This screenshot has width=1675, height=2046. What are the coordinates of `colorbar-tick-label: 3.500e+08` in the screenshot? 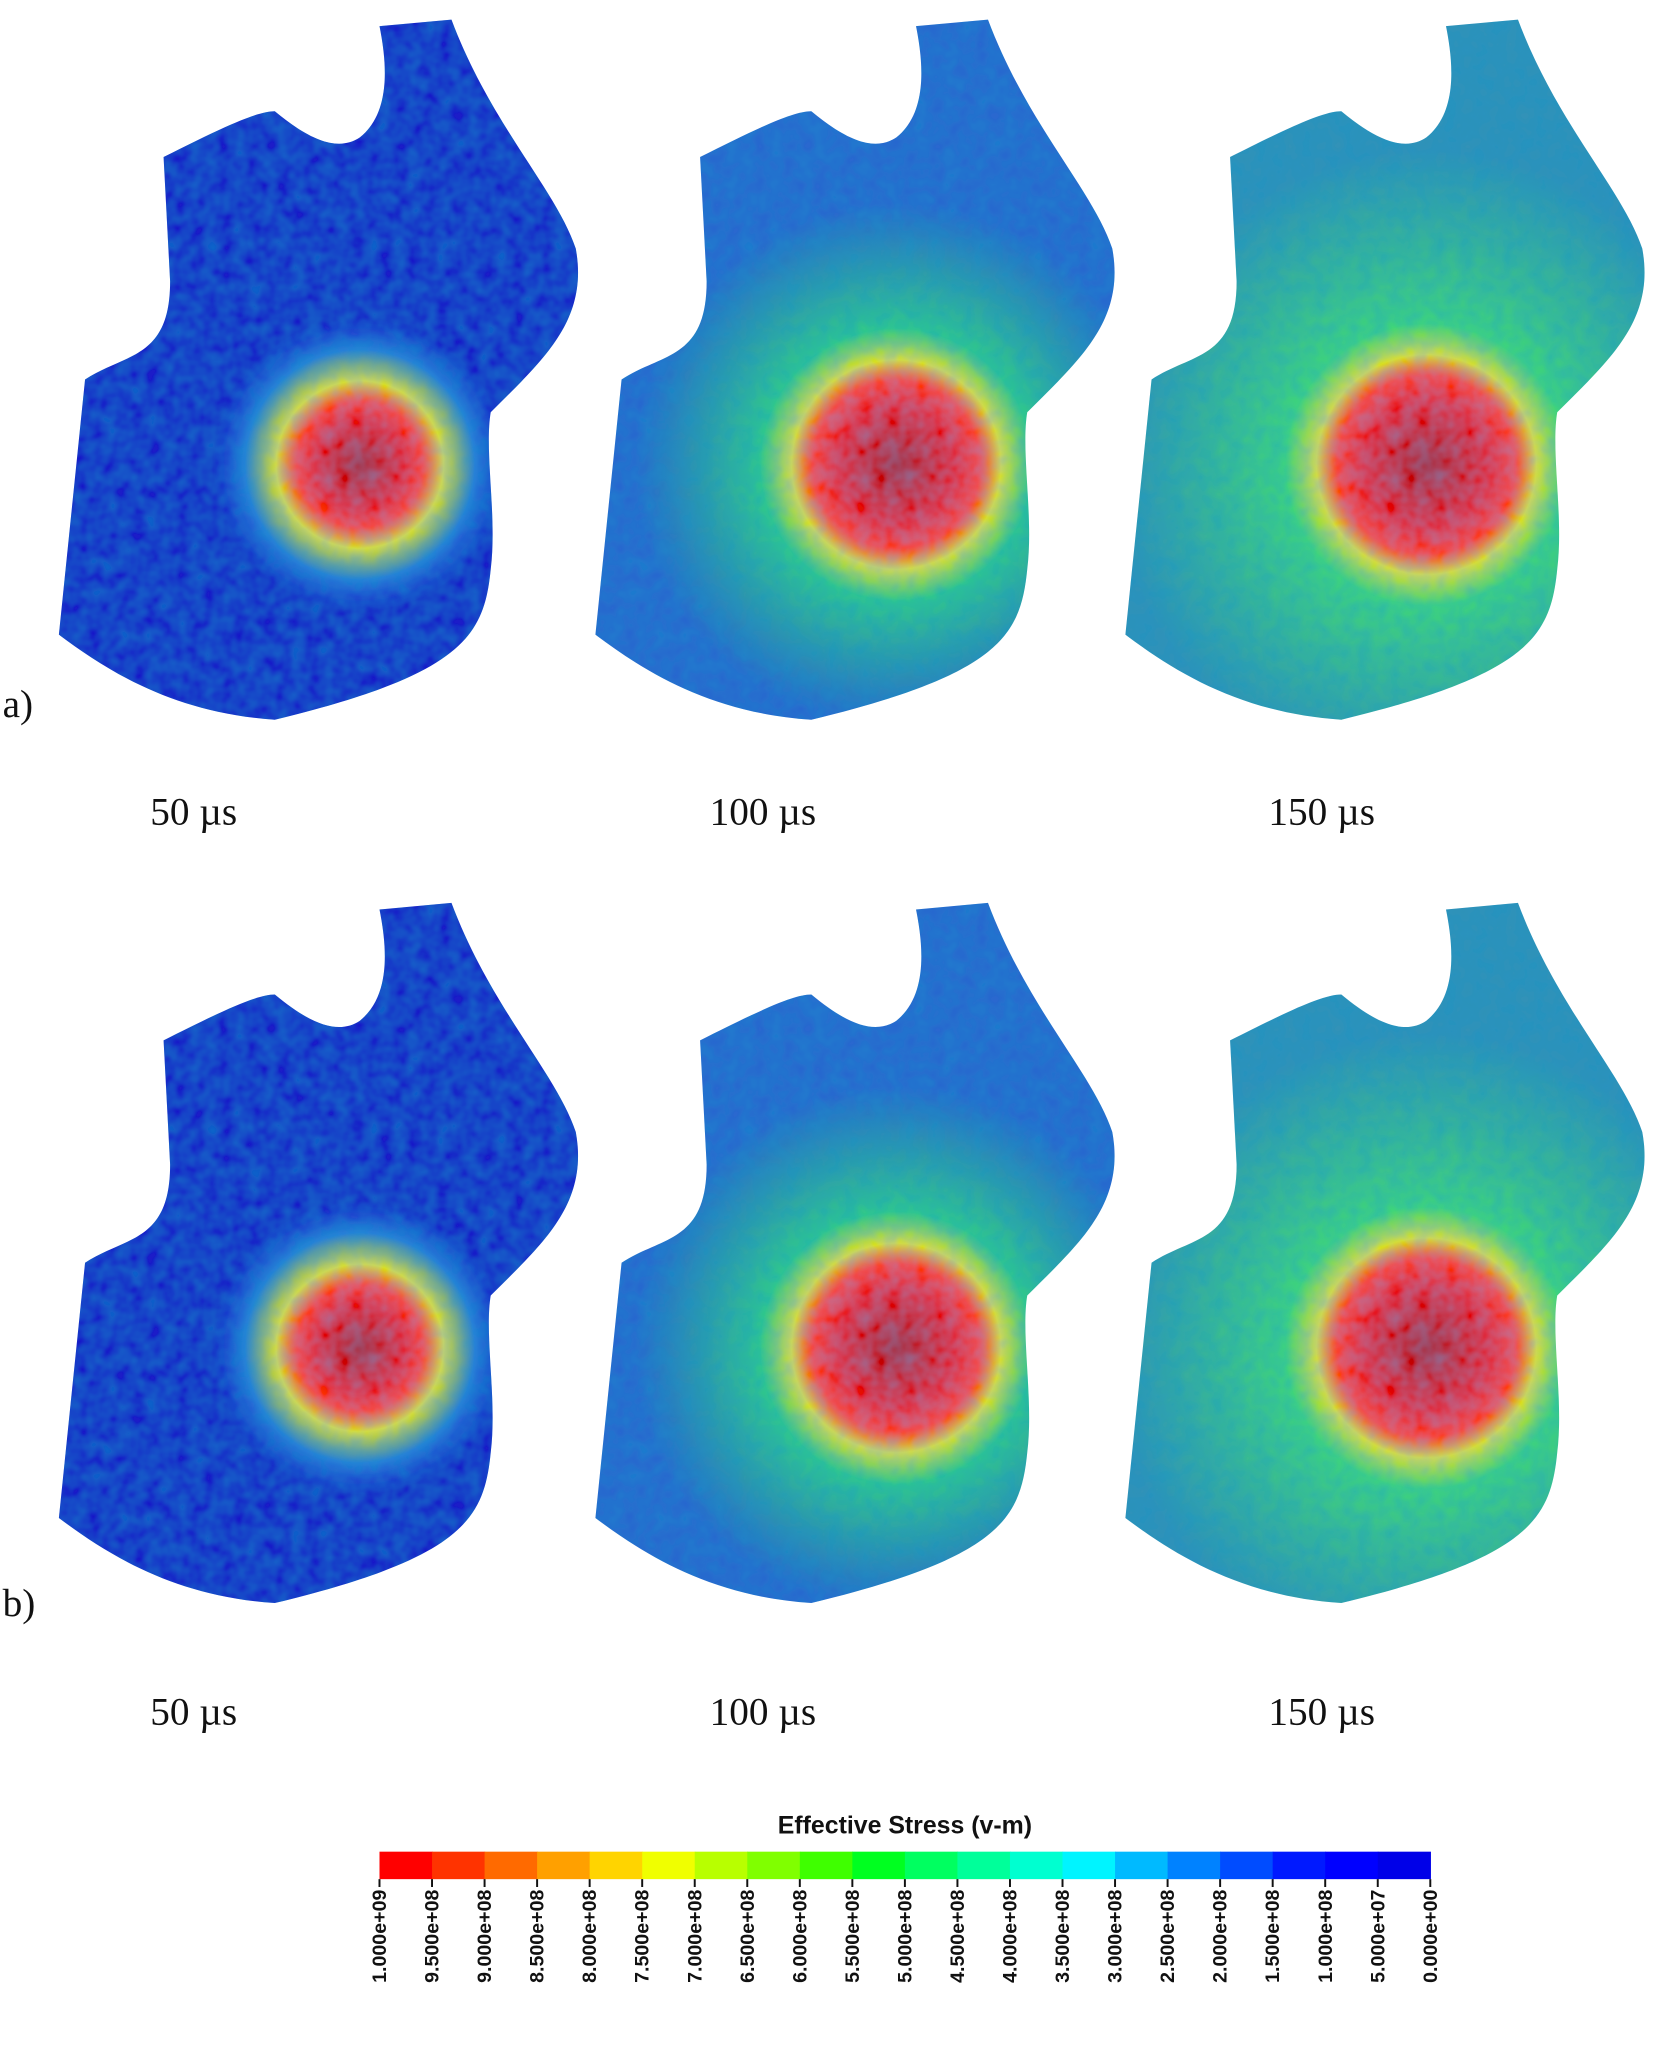 It's located at (1063, 1936).